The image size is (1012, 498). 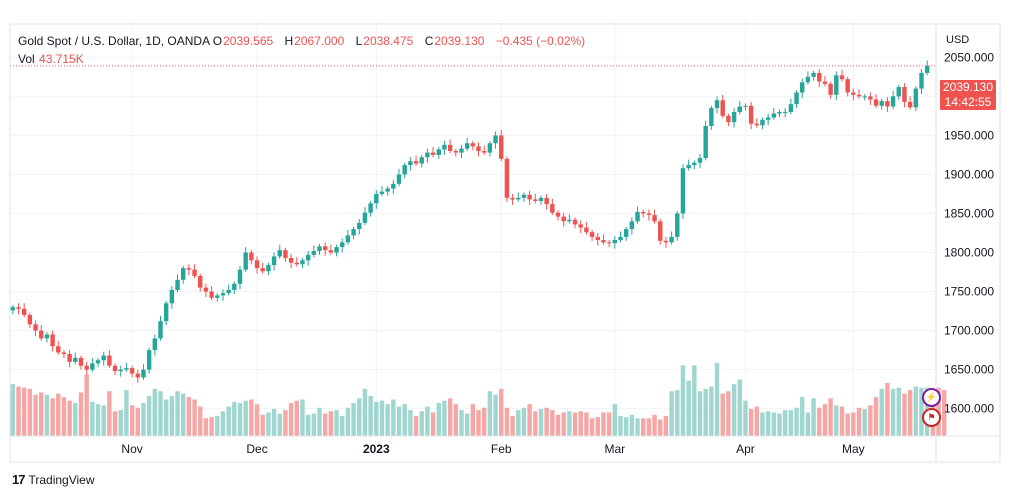 I want to click on x-tick-label: Dec, so click(x=256, y=449).